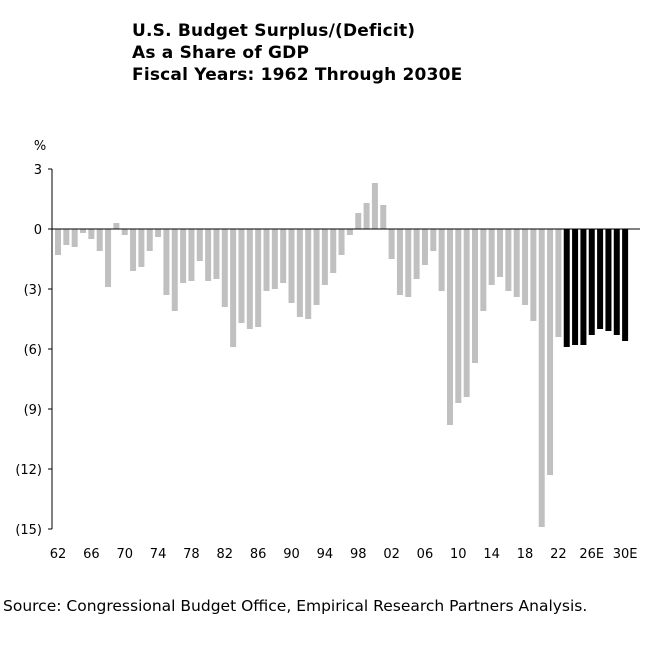 Image resolution: width=652 pixels, height=646 pixels. Describe the element at coordinates (566, 288) in the screenshot. I see `bar-23E` at that location.